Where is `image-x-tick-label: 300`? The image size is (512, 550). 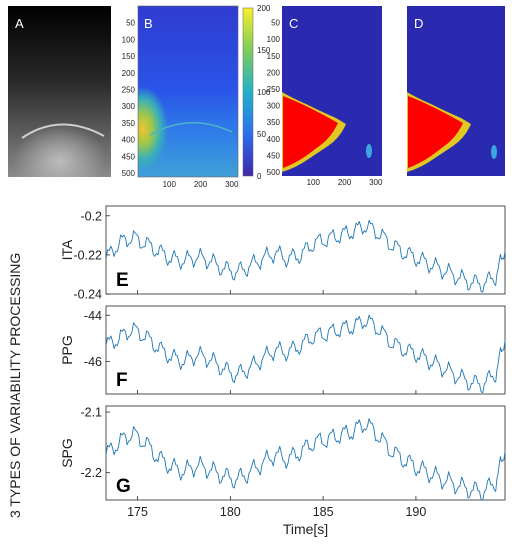 image-x-tick-label: 300 is located at coordinates (232, 184).